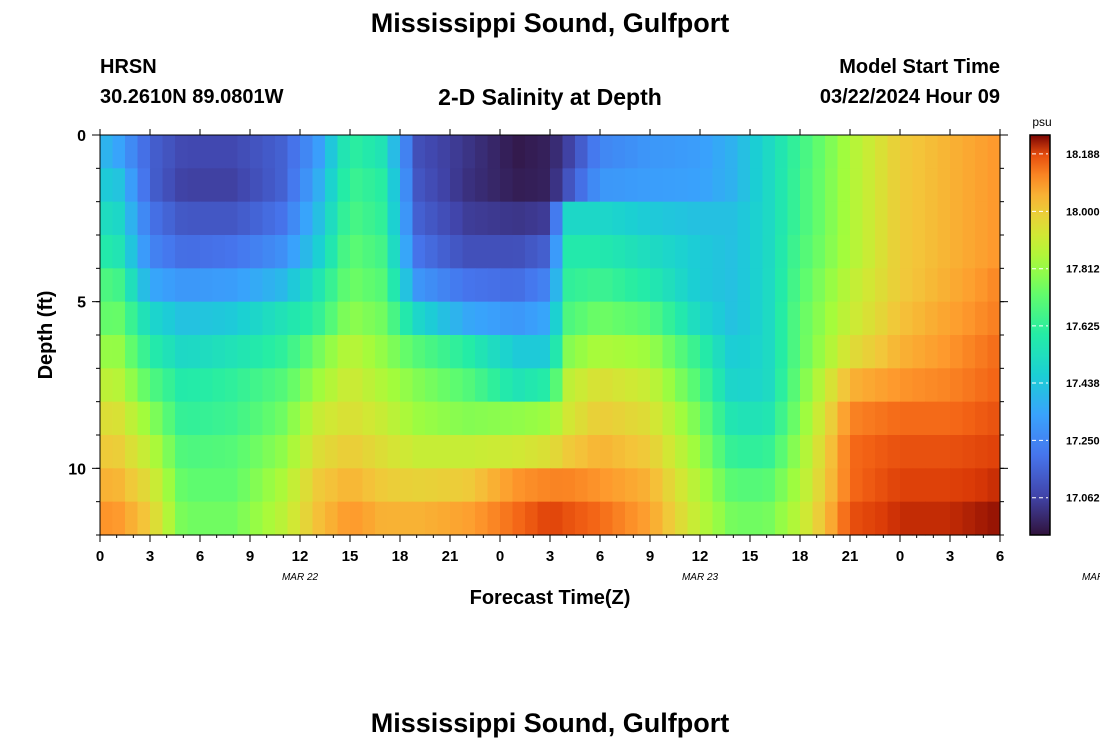 The width and height of the screenshot is (1100, 750). I want to click on station-coordinates: 30.2610N 89.0801W, so click(192, 97).